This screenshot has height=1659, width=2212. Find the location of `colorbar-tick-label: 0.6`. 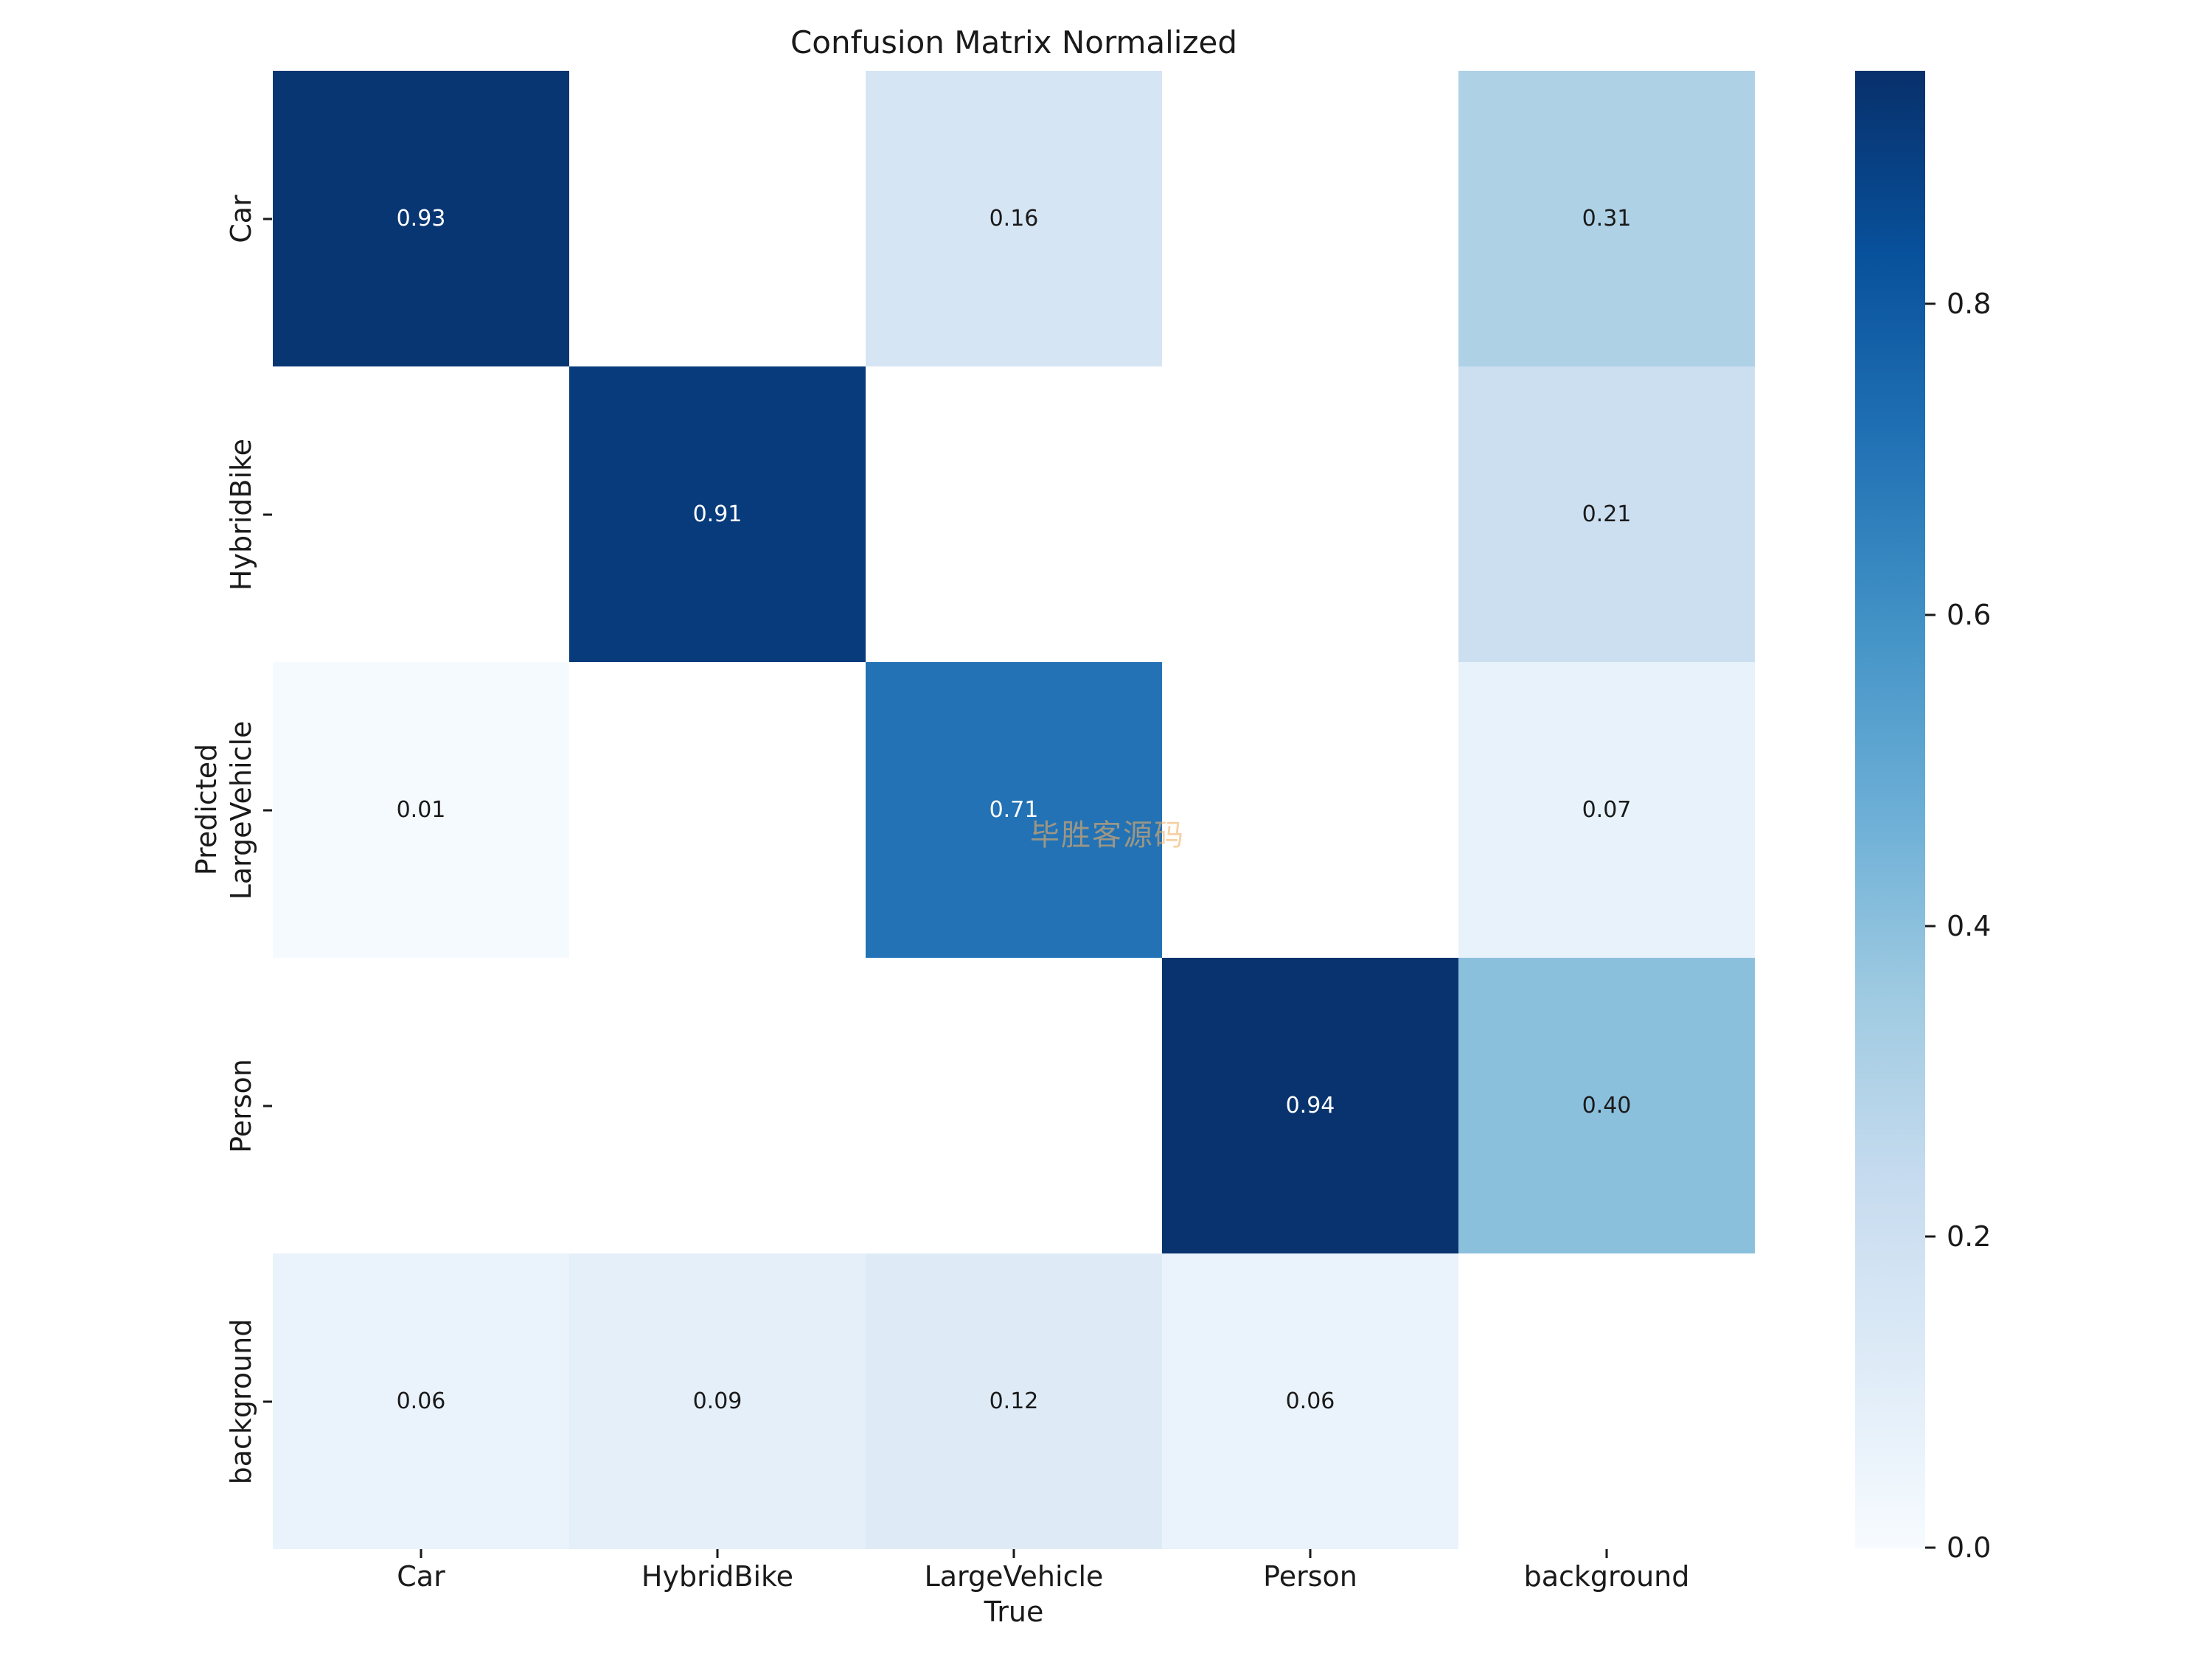

colorbar-tick-label: 0.6 is located at coordinates (1969, 614).